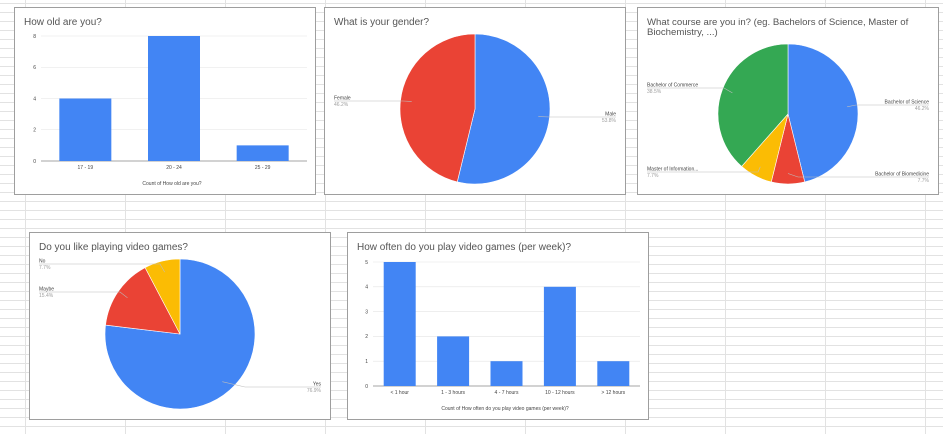  I want to click on bar-4-7-hours, so click(506, 373).